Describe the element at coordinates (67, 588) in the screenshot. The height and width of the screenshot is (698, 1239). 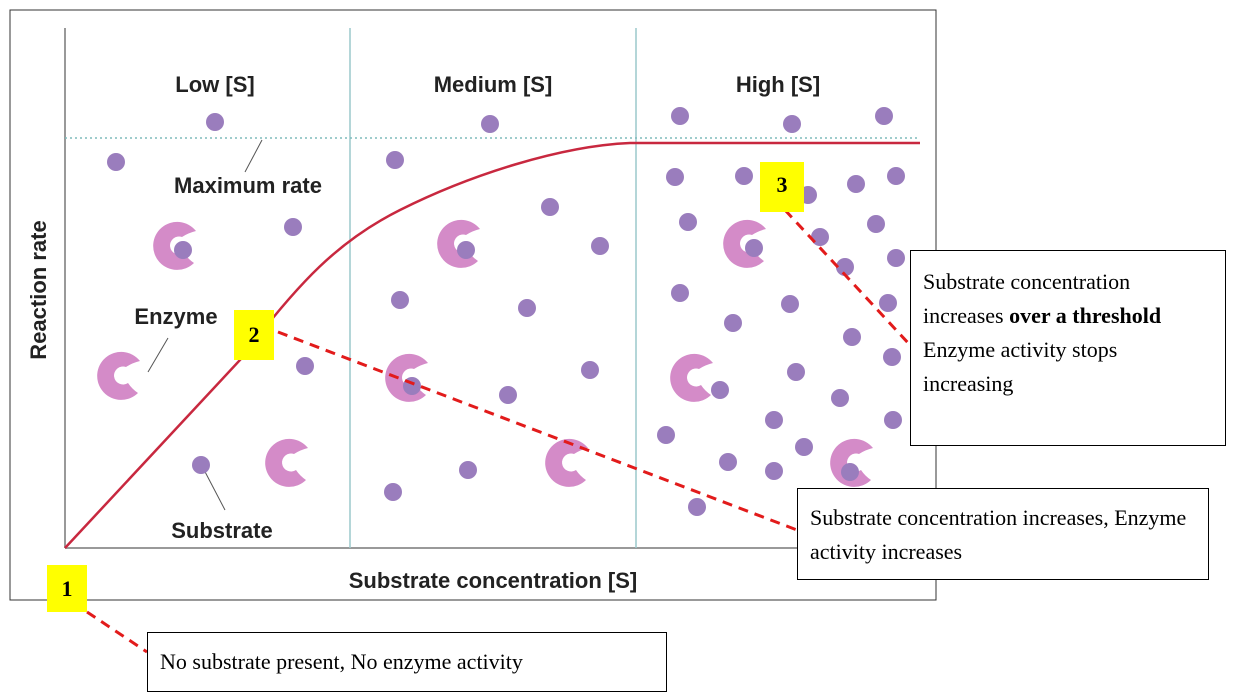
I see `marker: 1` at that location.